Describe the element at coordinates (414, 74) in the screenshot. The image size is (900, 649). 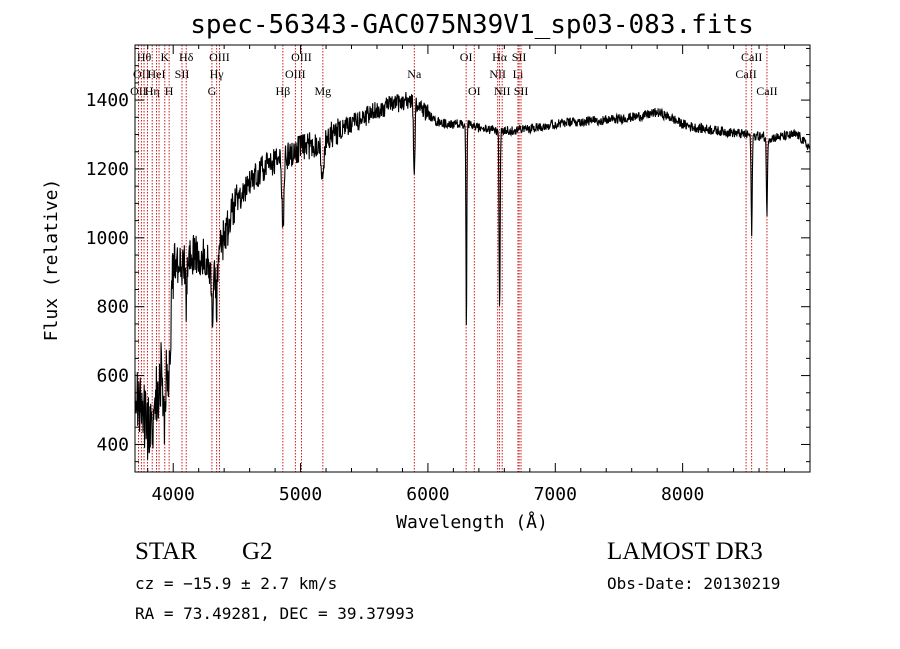
I see `line-marker-label: Na` at that location.